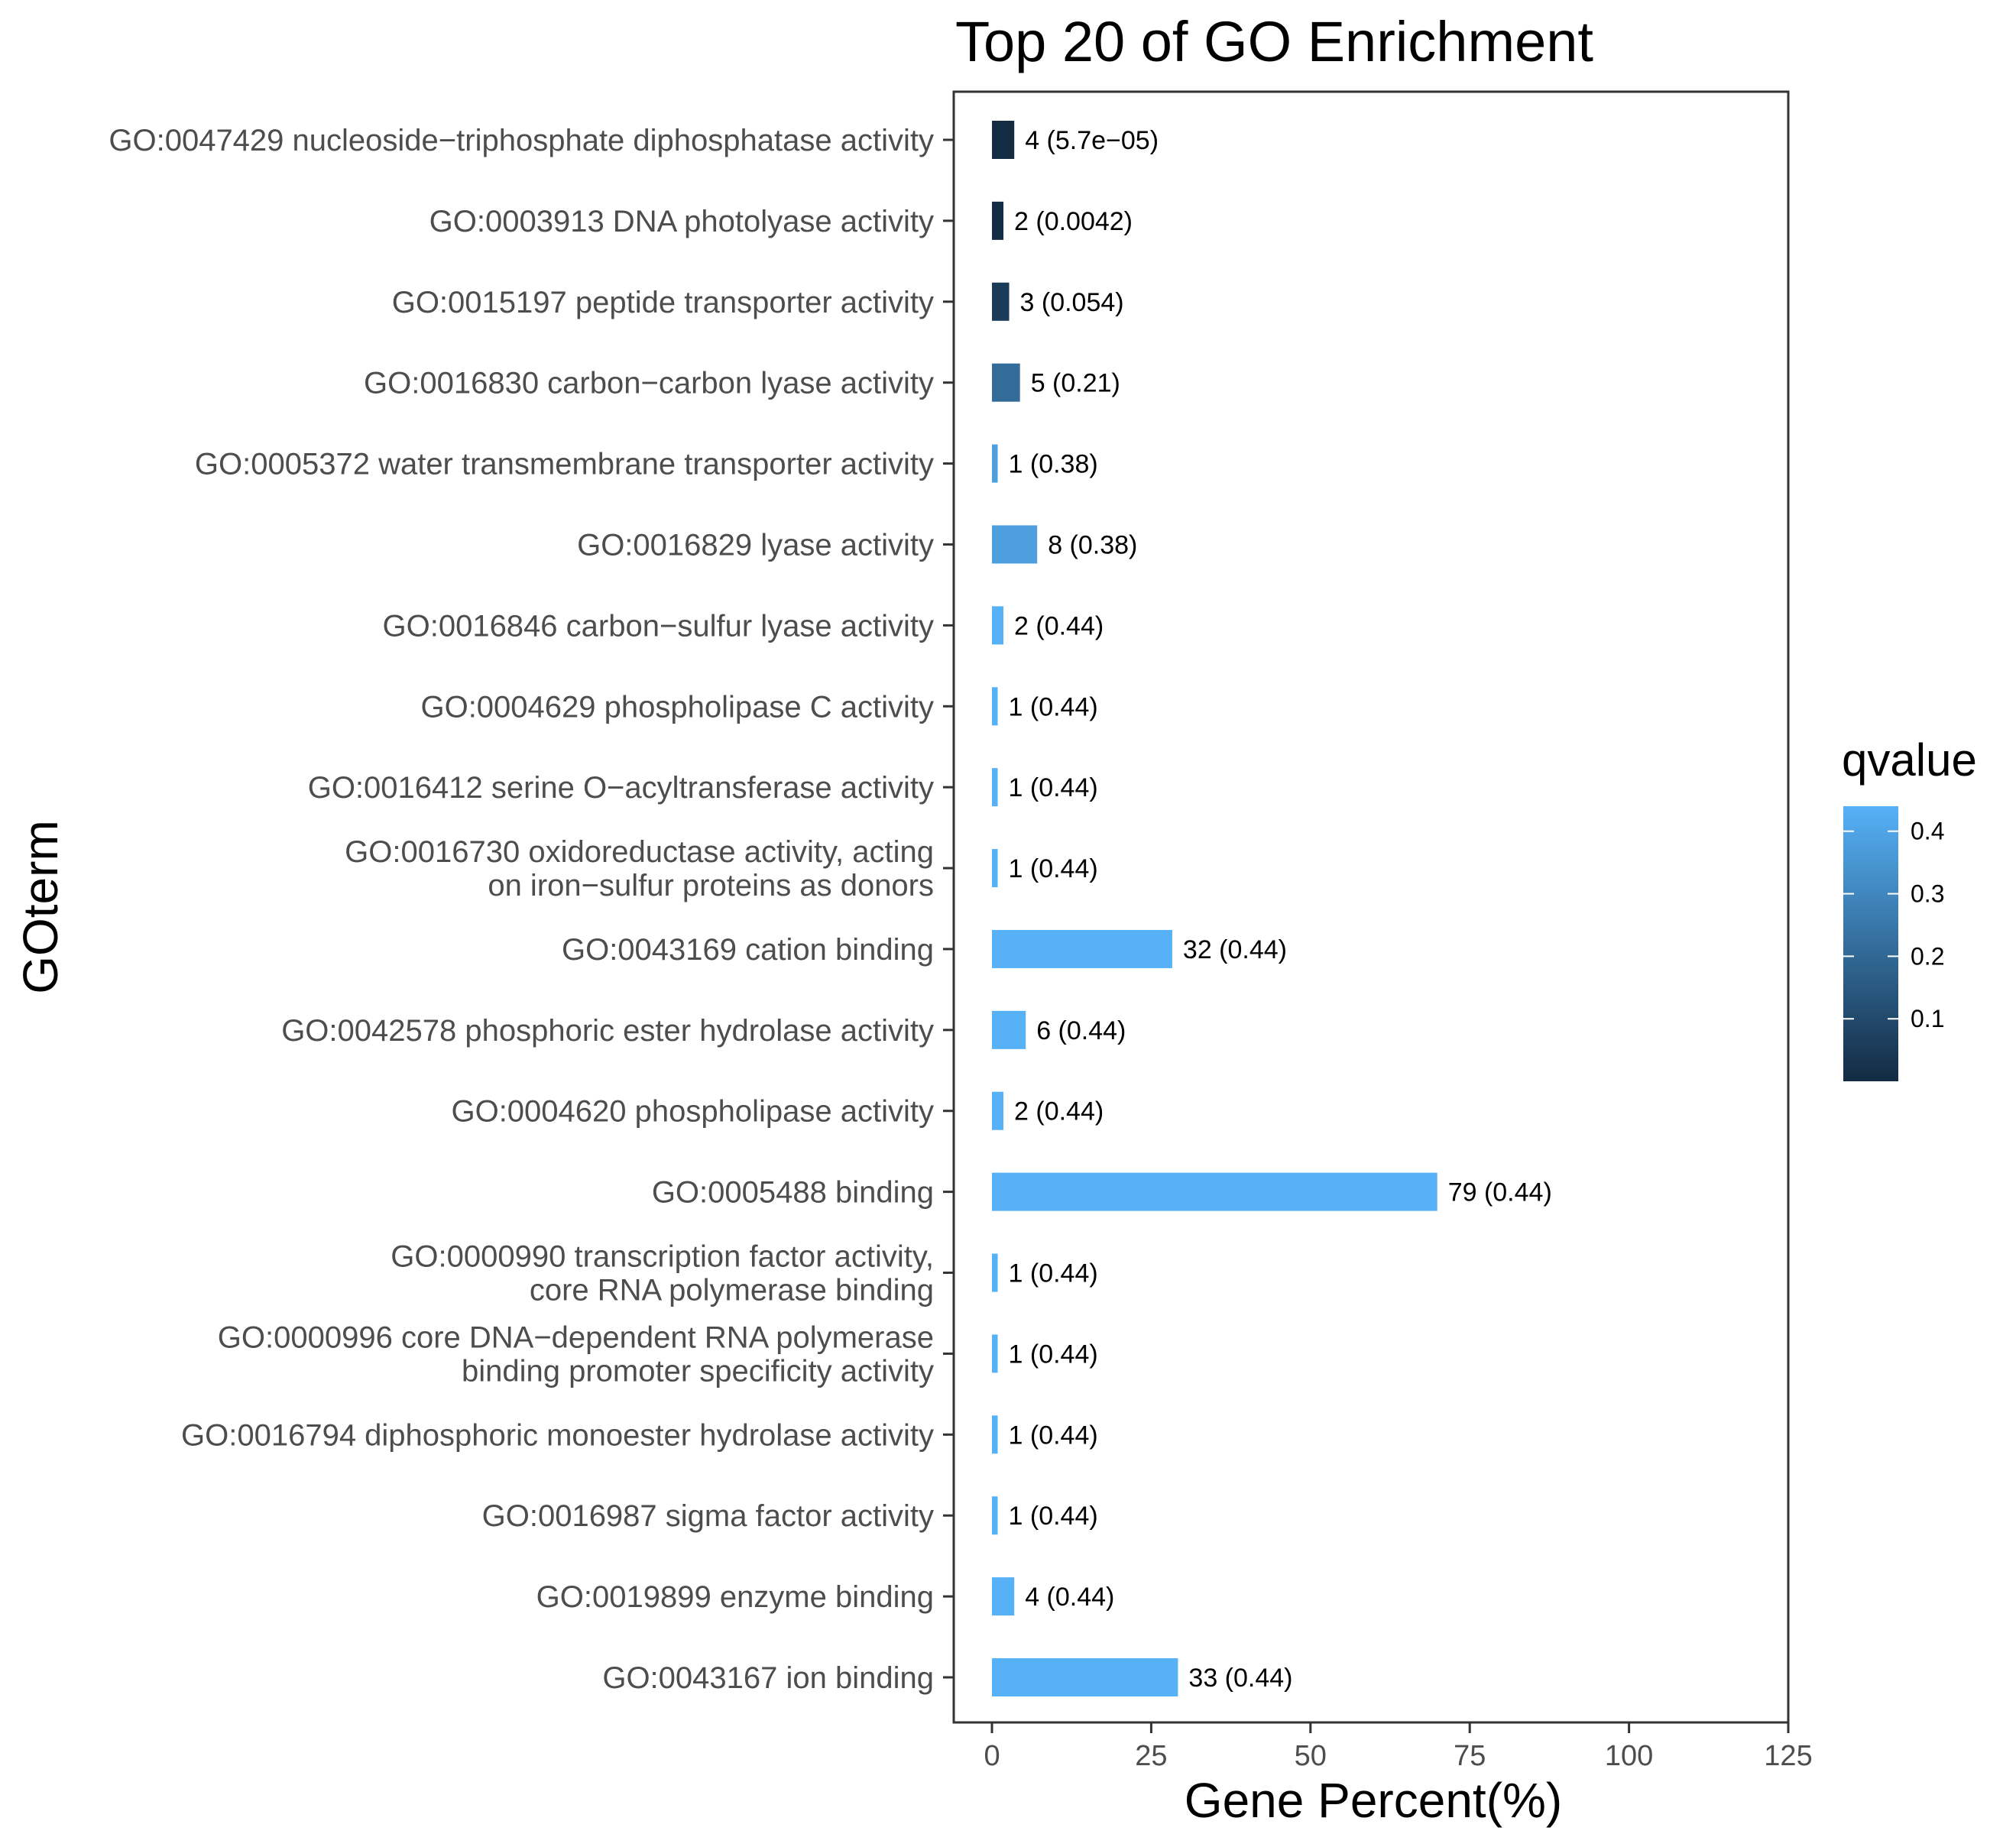 The height and width of the screenshot is (1834, 2016). I want to click on legend-tick-label: 0.1, so click(1927, 1018).